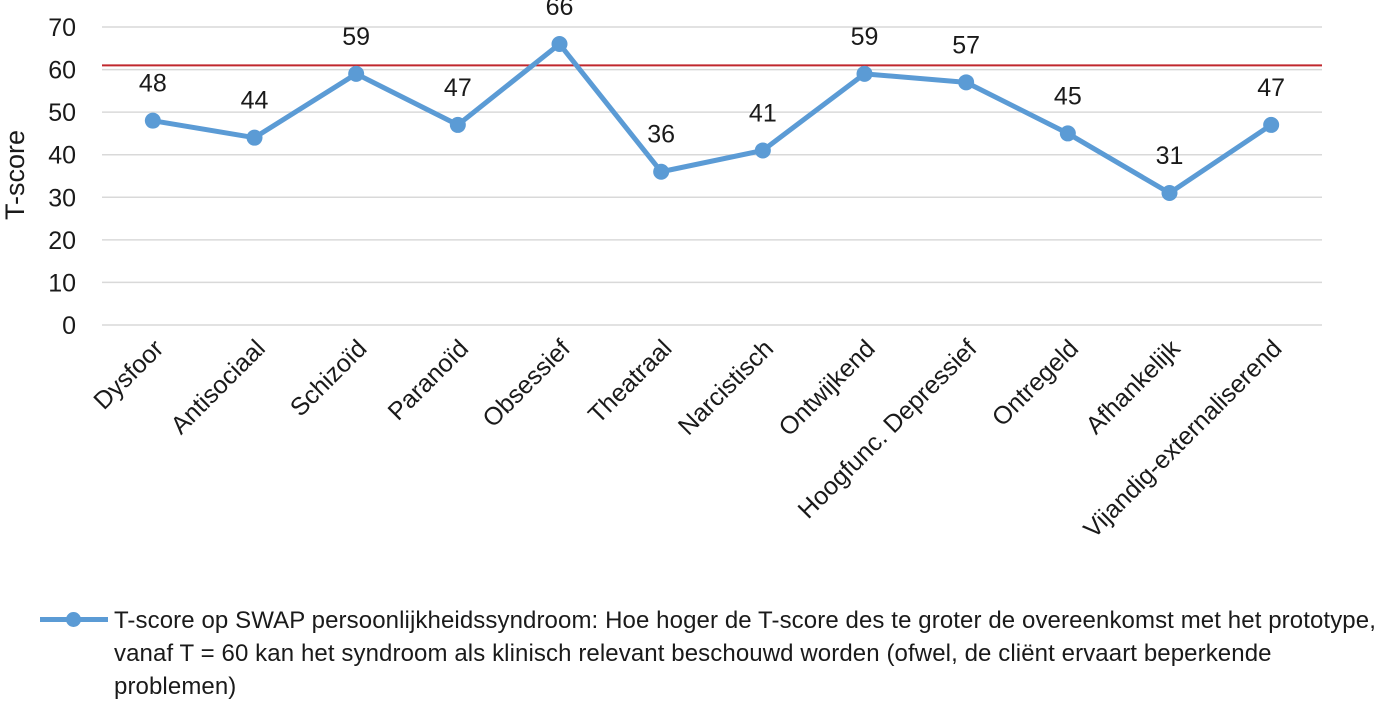  I want to click on x-tick-label: Ontwijkend, so click(826, 387).